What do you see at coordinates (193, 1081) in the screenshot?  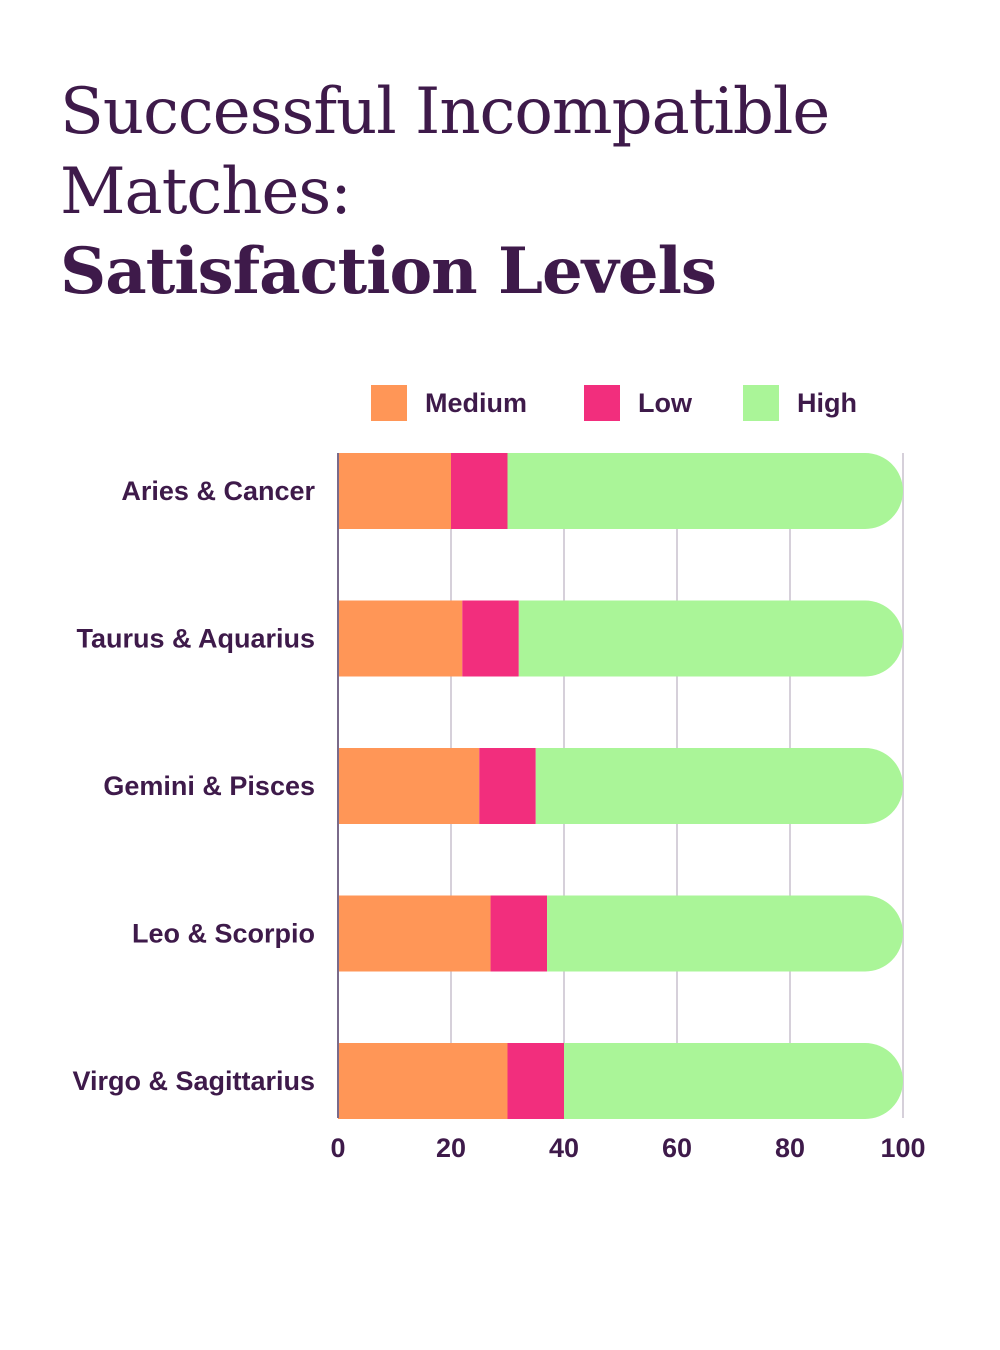 I see `category-label: Virgo & Sagittarius` at bounding box center [193, 1081].